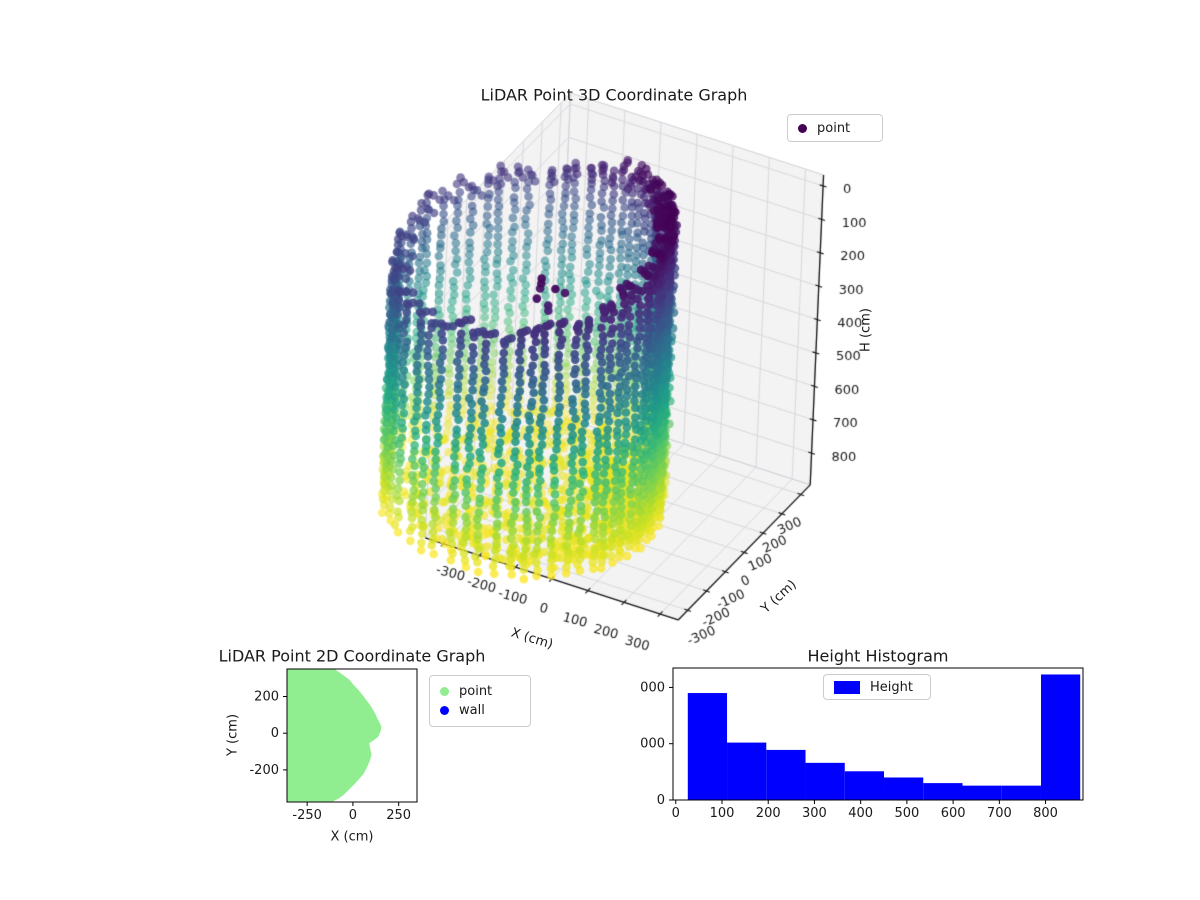  I want to click on svg-text: 100, so click(722, 813).